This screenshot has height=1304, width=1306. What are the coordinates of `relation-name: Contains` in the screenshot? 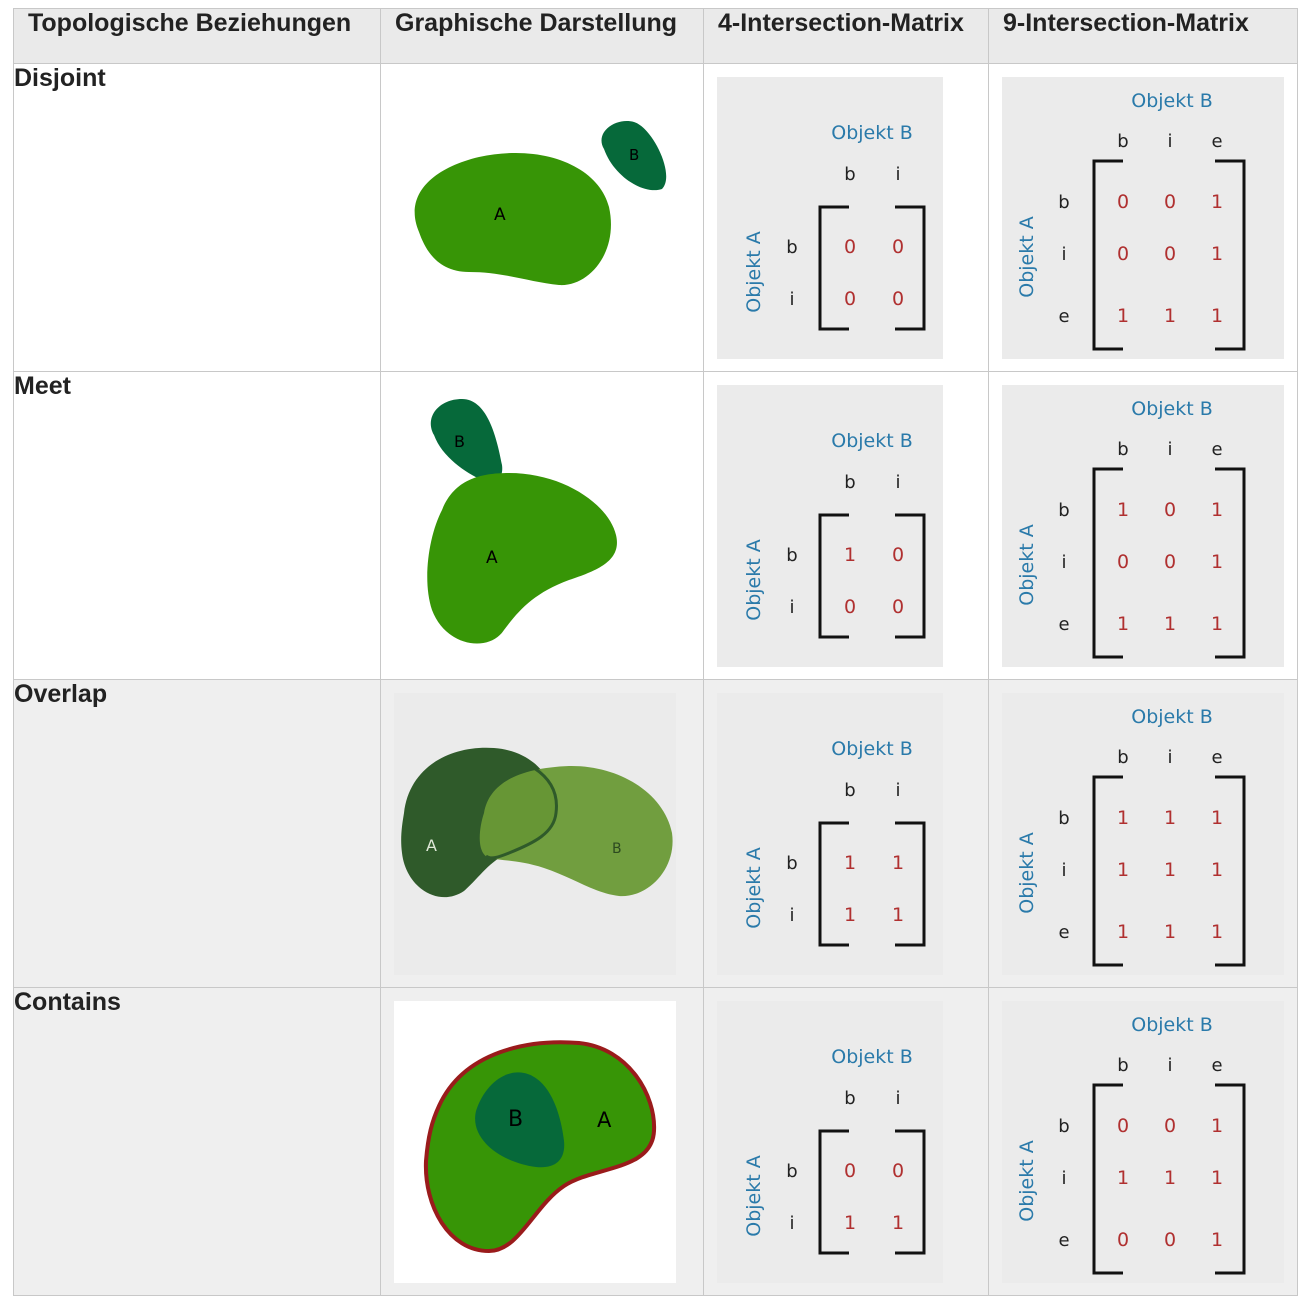 It's located at (197, 1141).